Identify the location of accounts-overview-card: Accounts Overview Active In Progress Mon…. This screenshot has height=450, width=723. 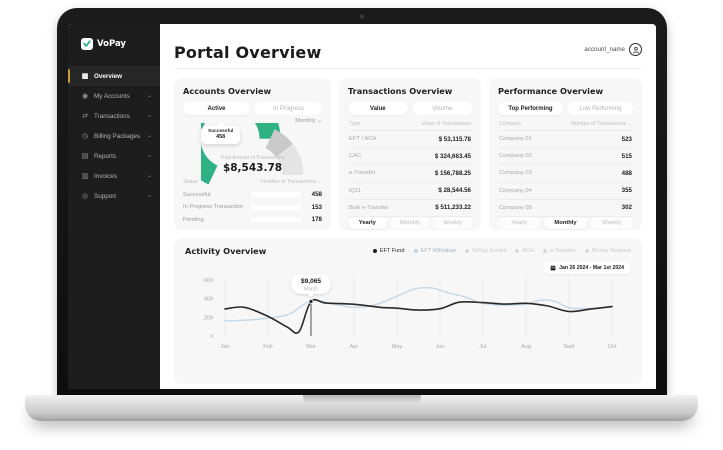
(252, 154).